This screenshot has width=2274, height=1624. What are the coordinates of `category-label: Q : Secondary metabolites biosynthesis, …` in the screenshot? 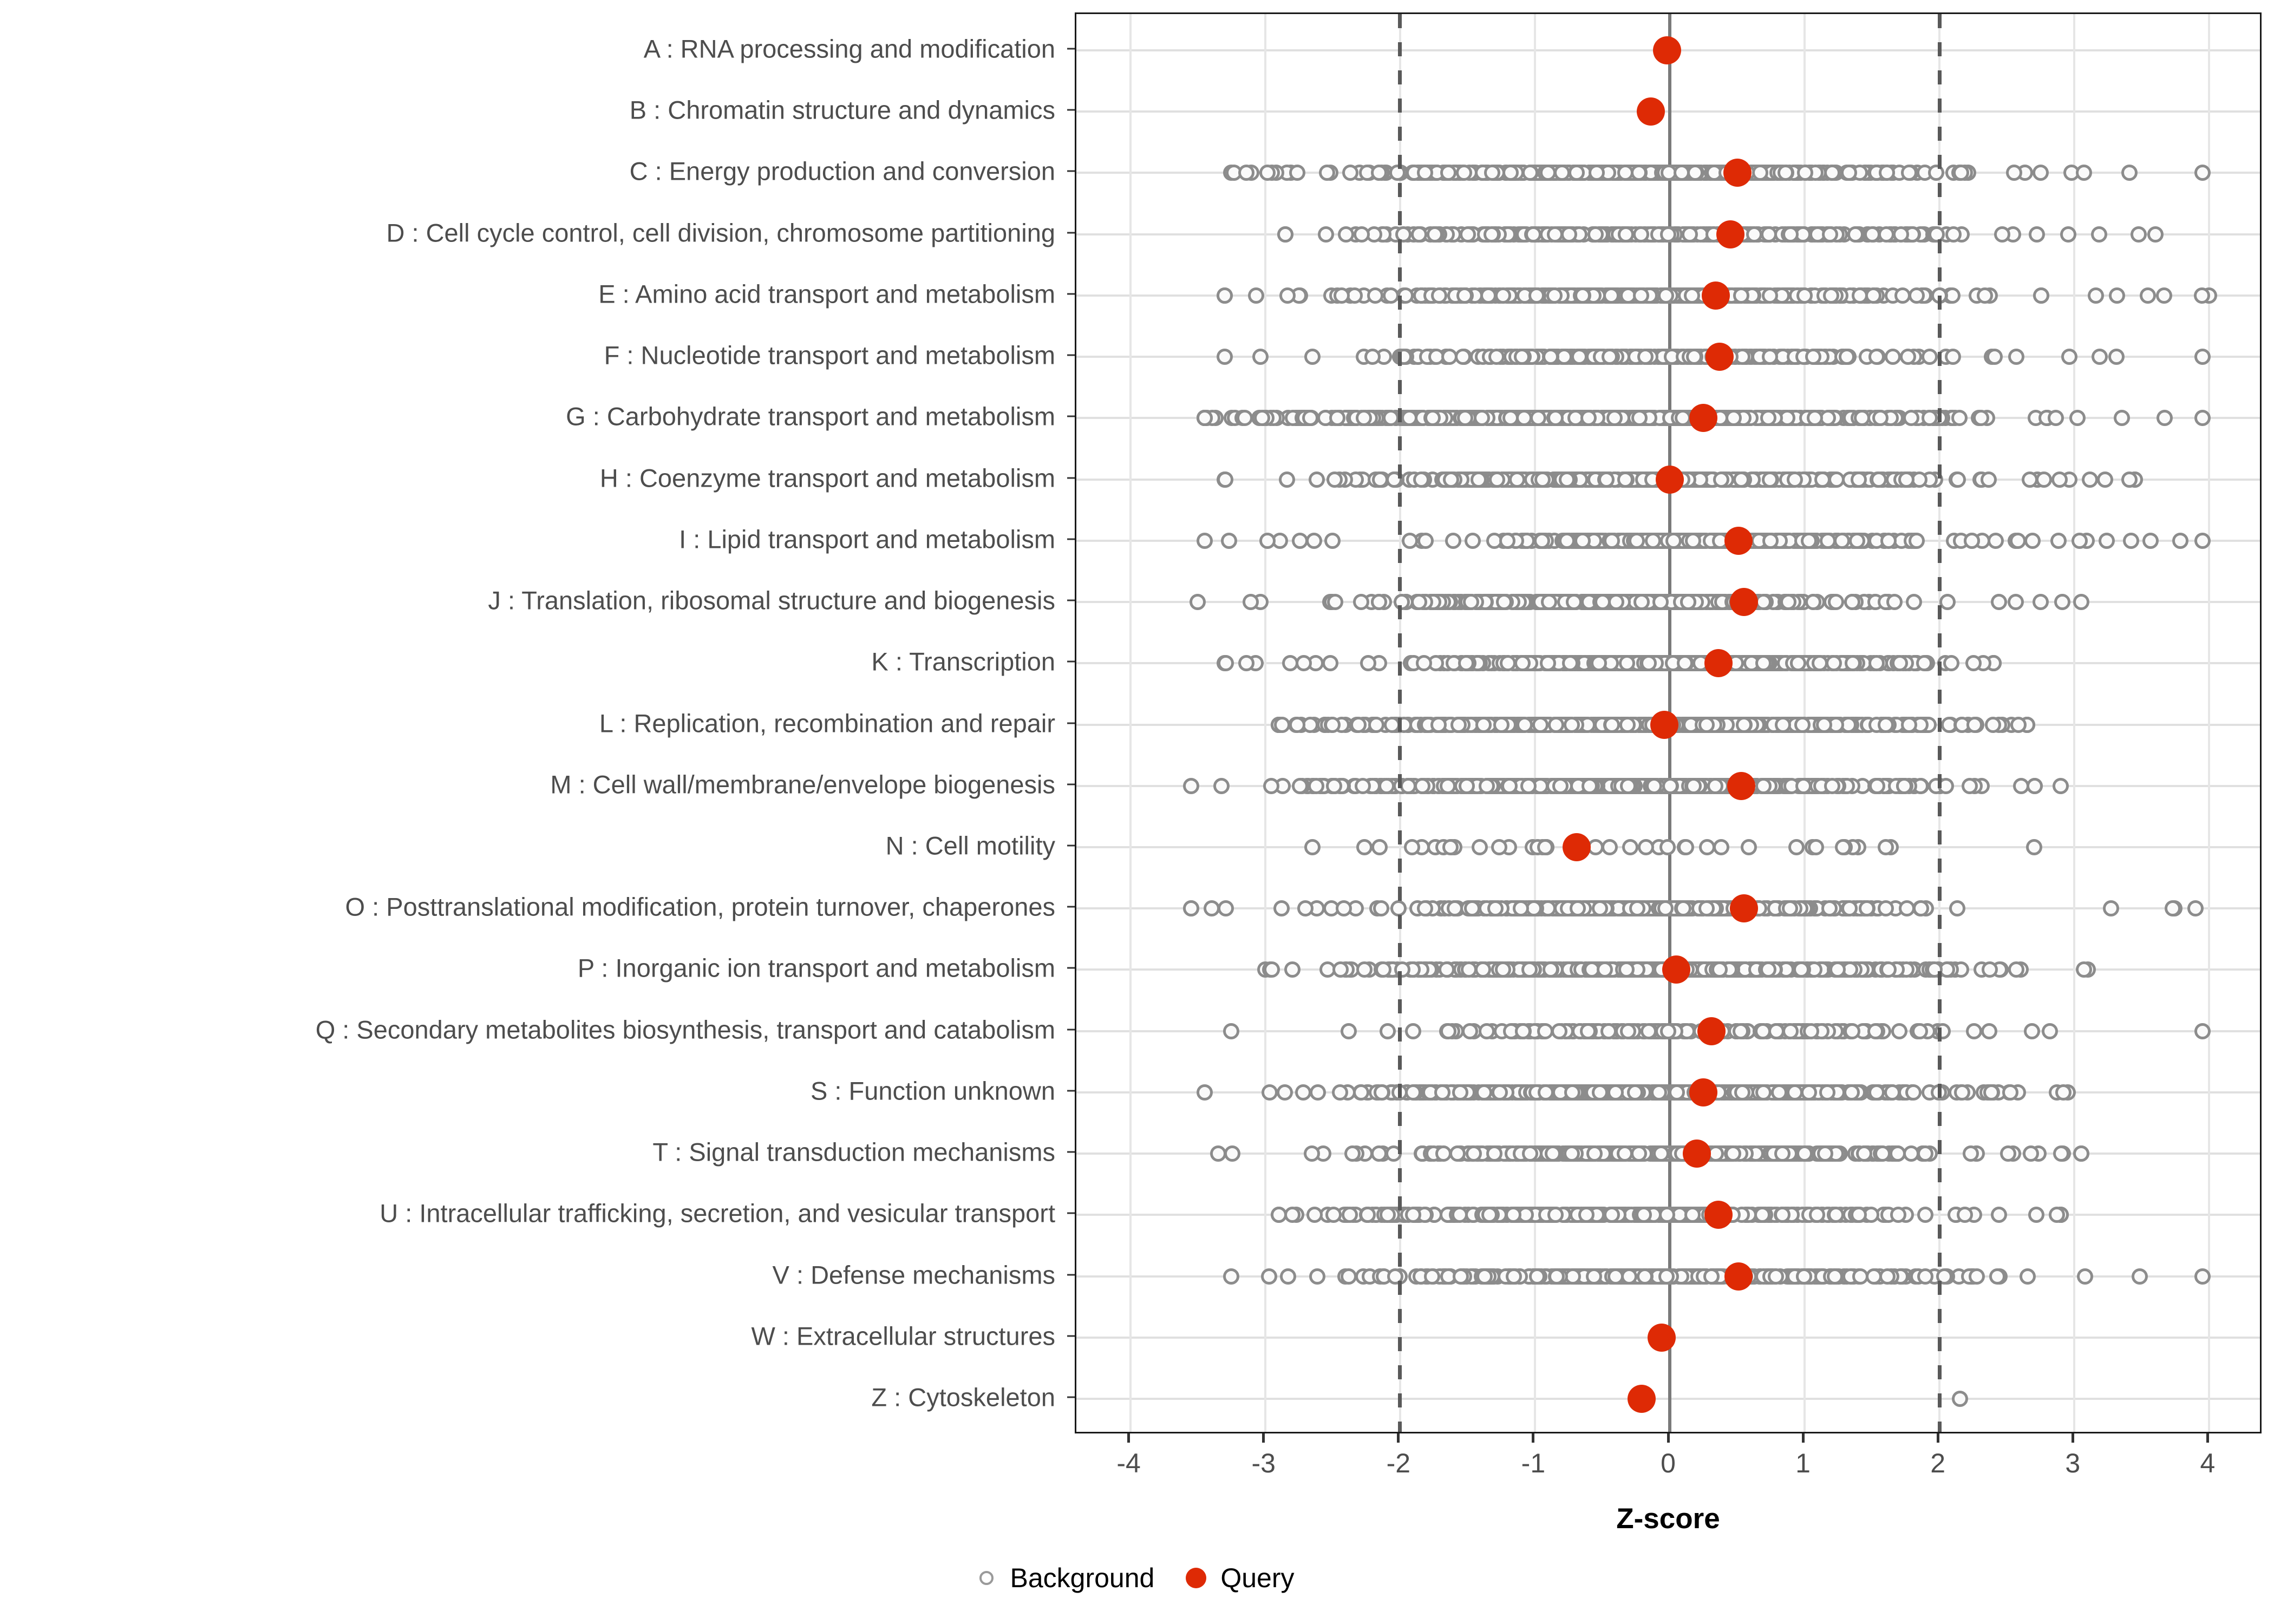 It's located at (685, 1029).